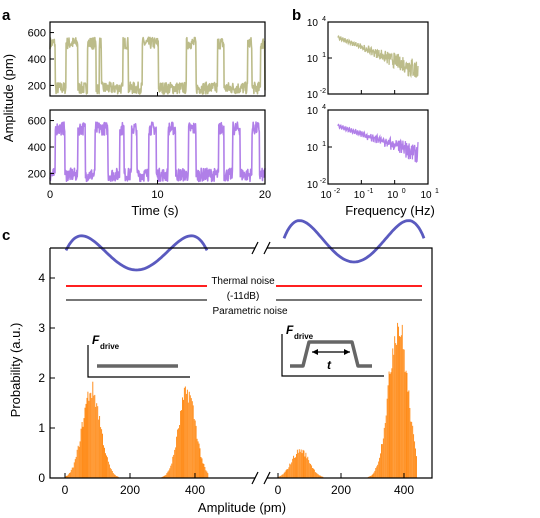 The image size is (540, 518). What do you see at coordinates (313, 148) in the screenshot?
I see `panel-b-ytick-label: 10` at bounding box center [313, 148].